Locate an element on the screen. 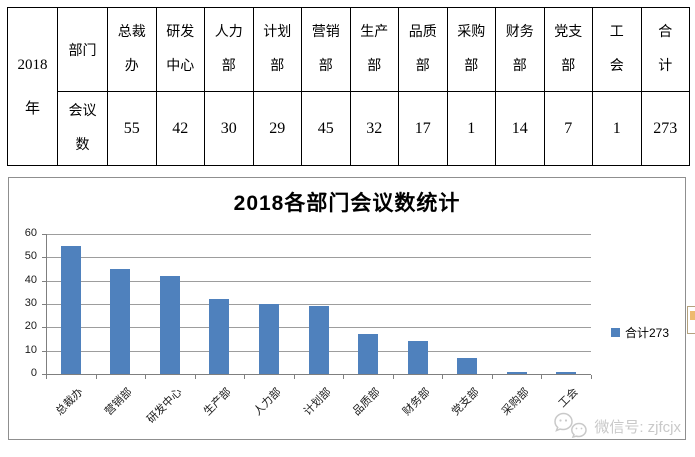  bar-采购部 is located at coordinates (517, 373).